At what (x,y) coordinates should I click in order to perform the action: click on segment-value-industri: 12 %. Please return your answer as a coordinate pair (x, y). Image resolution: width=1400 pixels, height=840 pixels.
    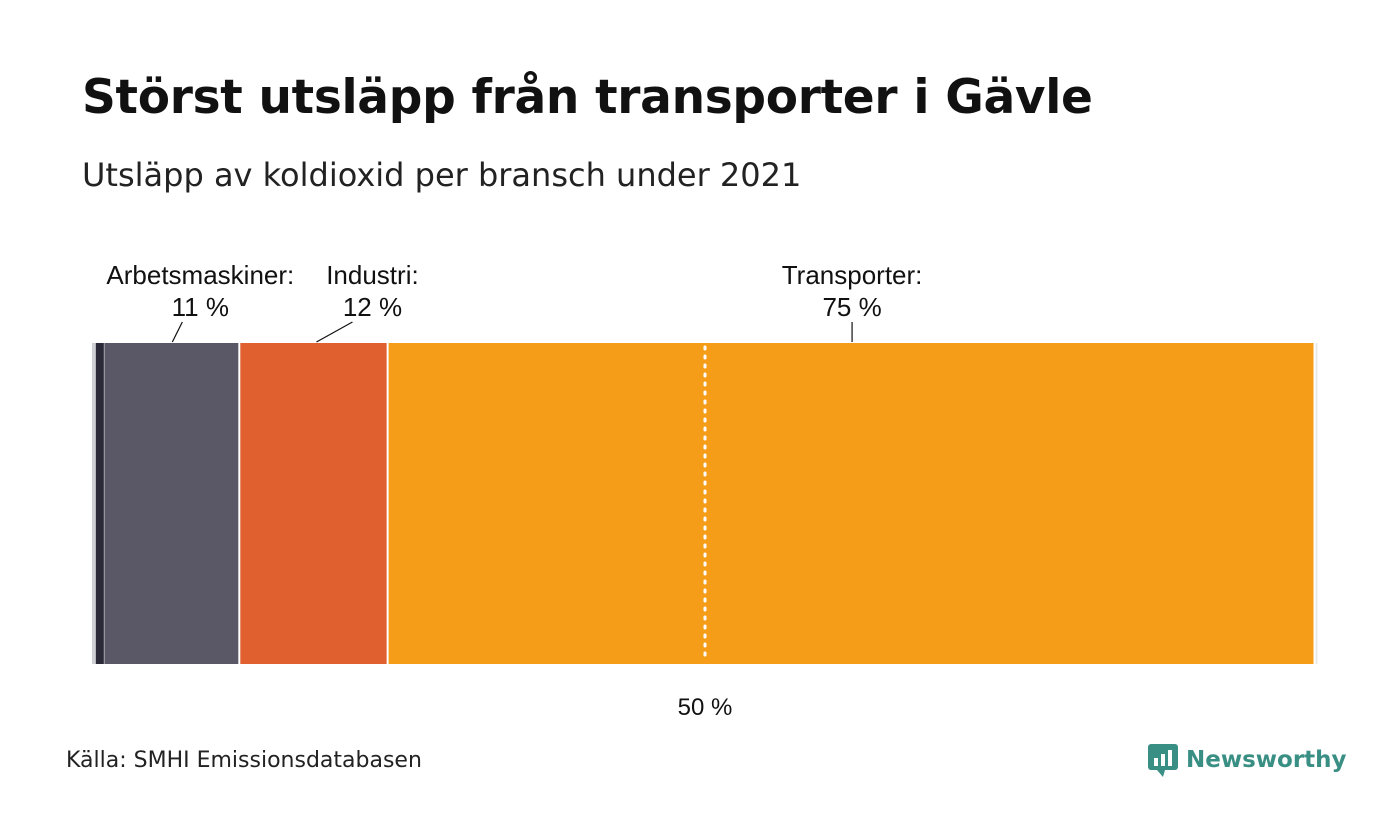
    Looking at the image, I should click on (372, 307).